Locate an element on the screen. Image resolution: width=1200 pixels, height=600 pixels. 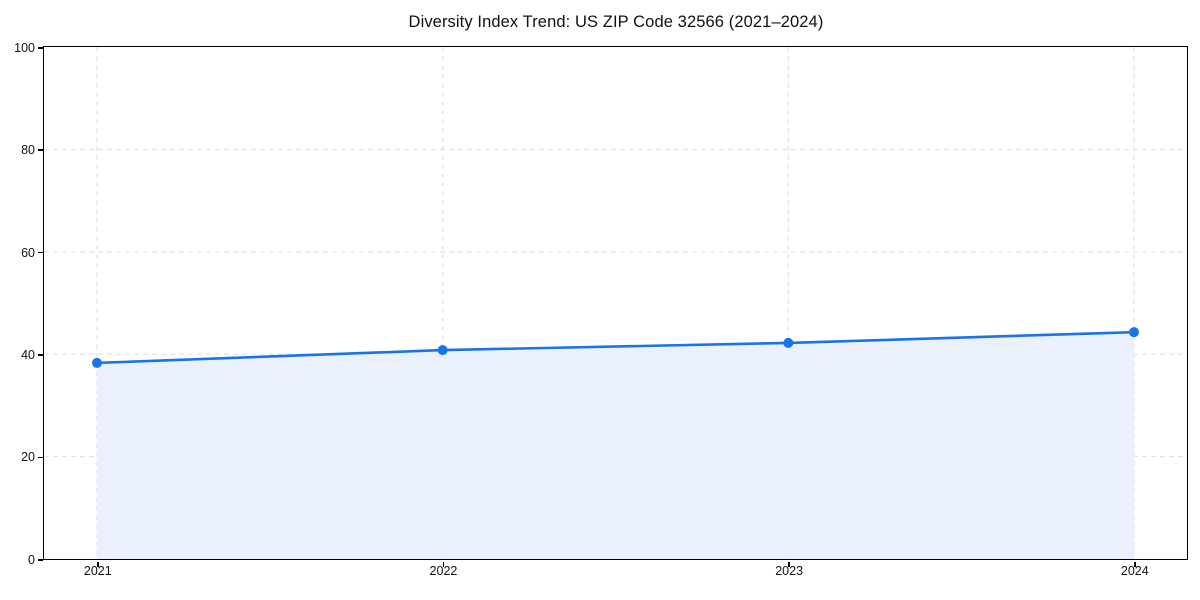
x-tick-label: 2022 is located at coordinates (443, 571).